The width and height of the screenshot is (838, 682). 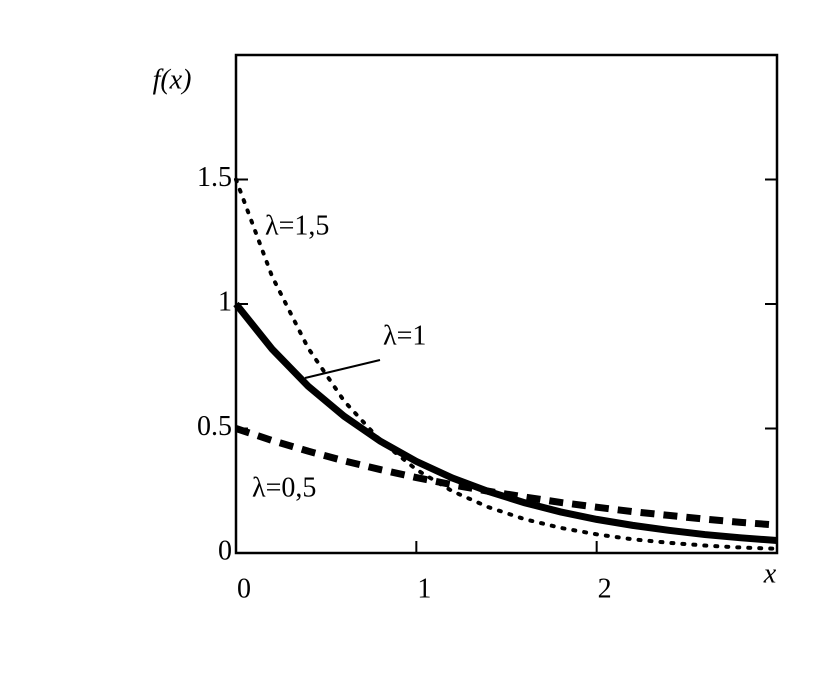 What do you see at coordinates (225, 550) in the screenshot?
I see `y-tick-label: 0` at bounding box center [225, 550].